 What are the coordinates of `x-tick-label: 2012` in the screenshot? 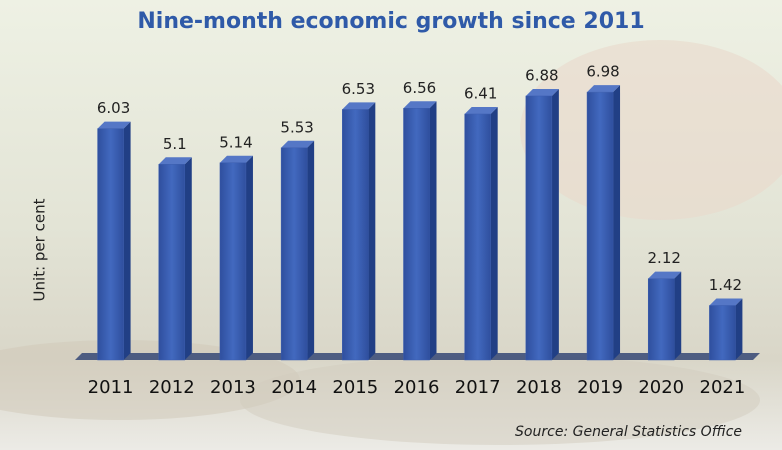 It's located at (172, 387).